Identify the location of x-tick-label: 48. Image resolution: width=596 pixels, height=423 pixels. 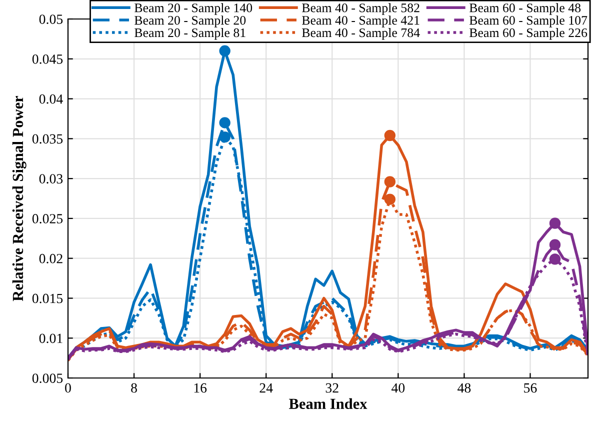
(464, 388).